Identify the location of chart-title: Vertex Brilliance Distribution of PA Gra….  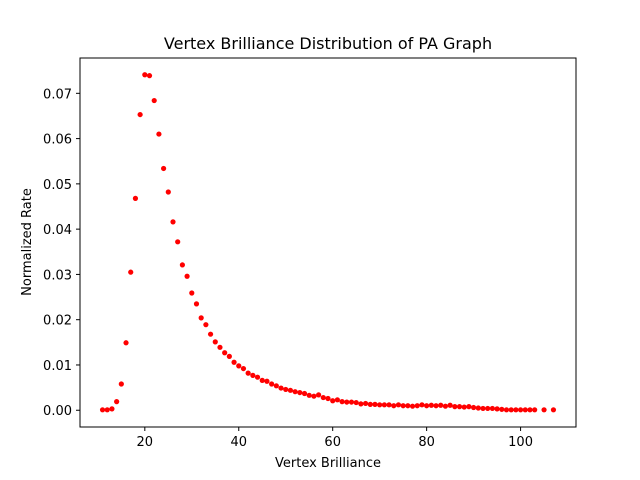
(328, 43).